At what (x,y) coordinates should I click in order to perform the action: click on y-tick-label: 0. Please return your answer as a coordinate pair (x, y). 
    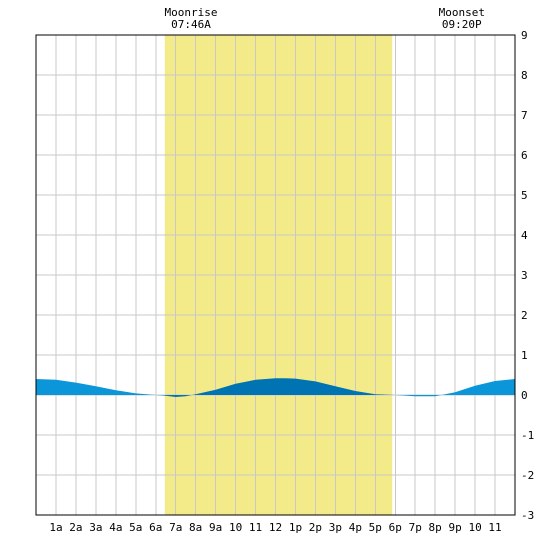
    Looking at the image, I should click on (524, 395).